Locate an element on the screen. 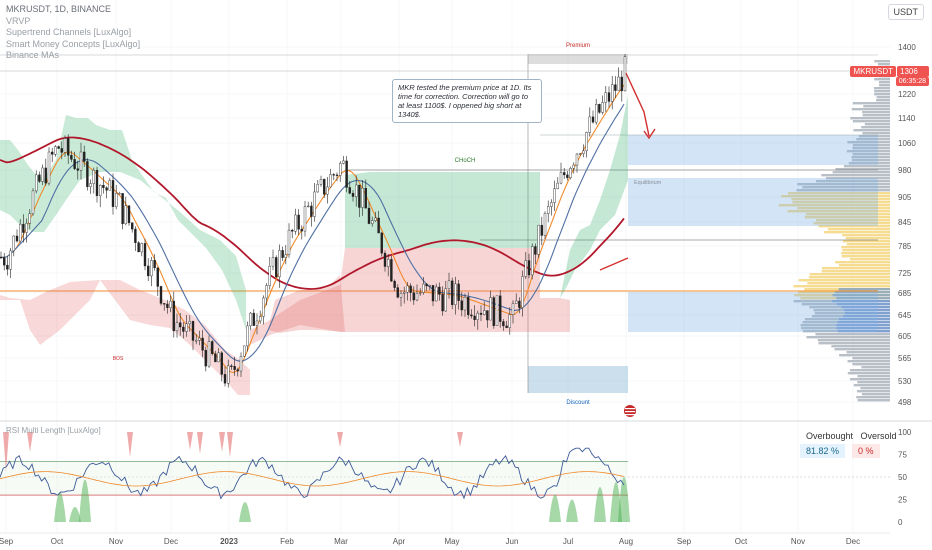 The width and height of the screenshot is (932, 550). price-tick-label: 785 is located at coordinates (905, 246).